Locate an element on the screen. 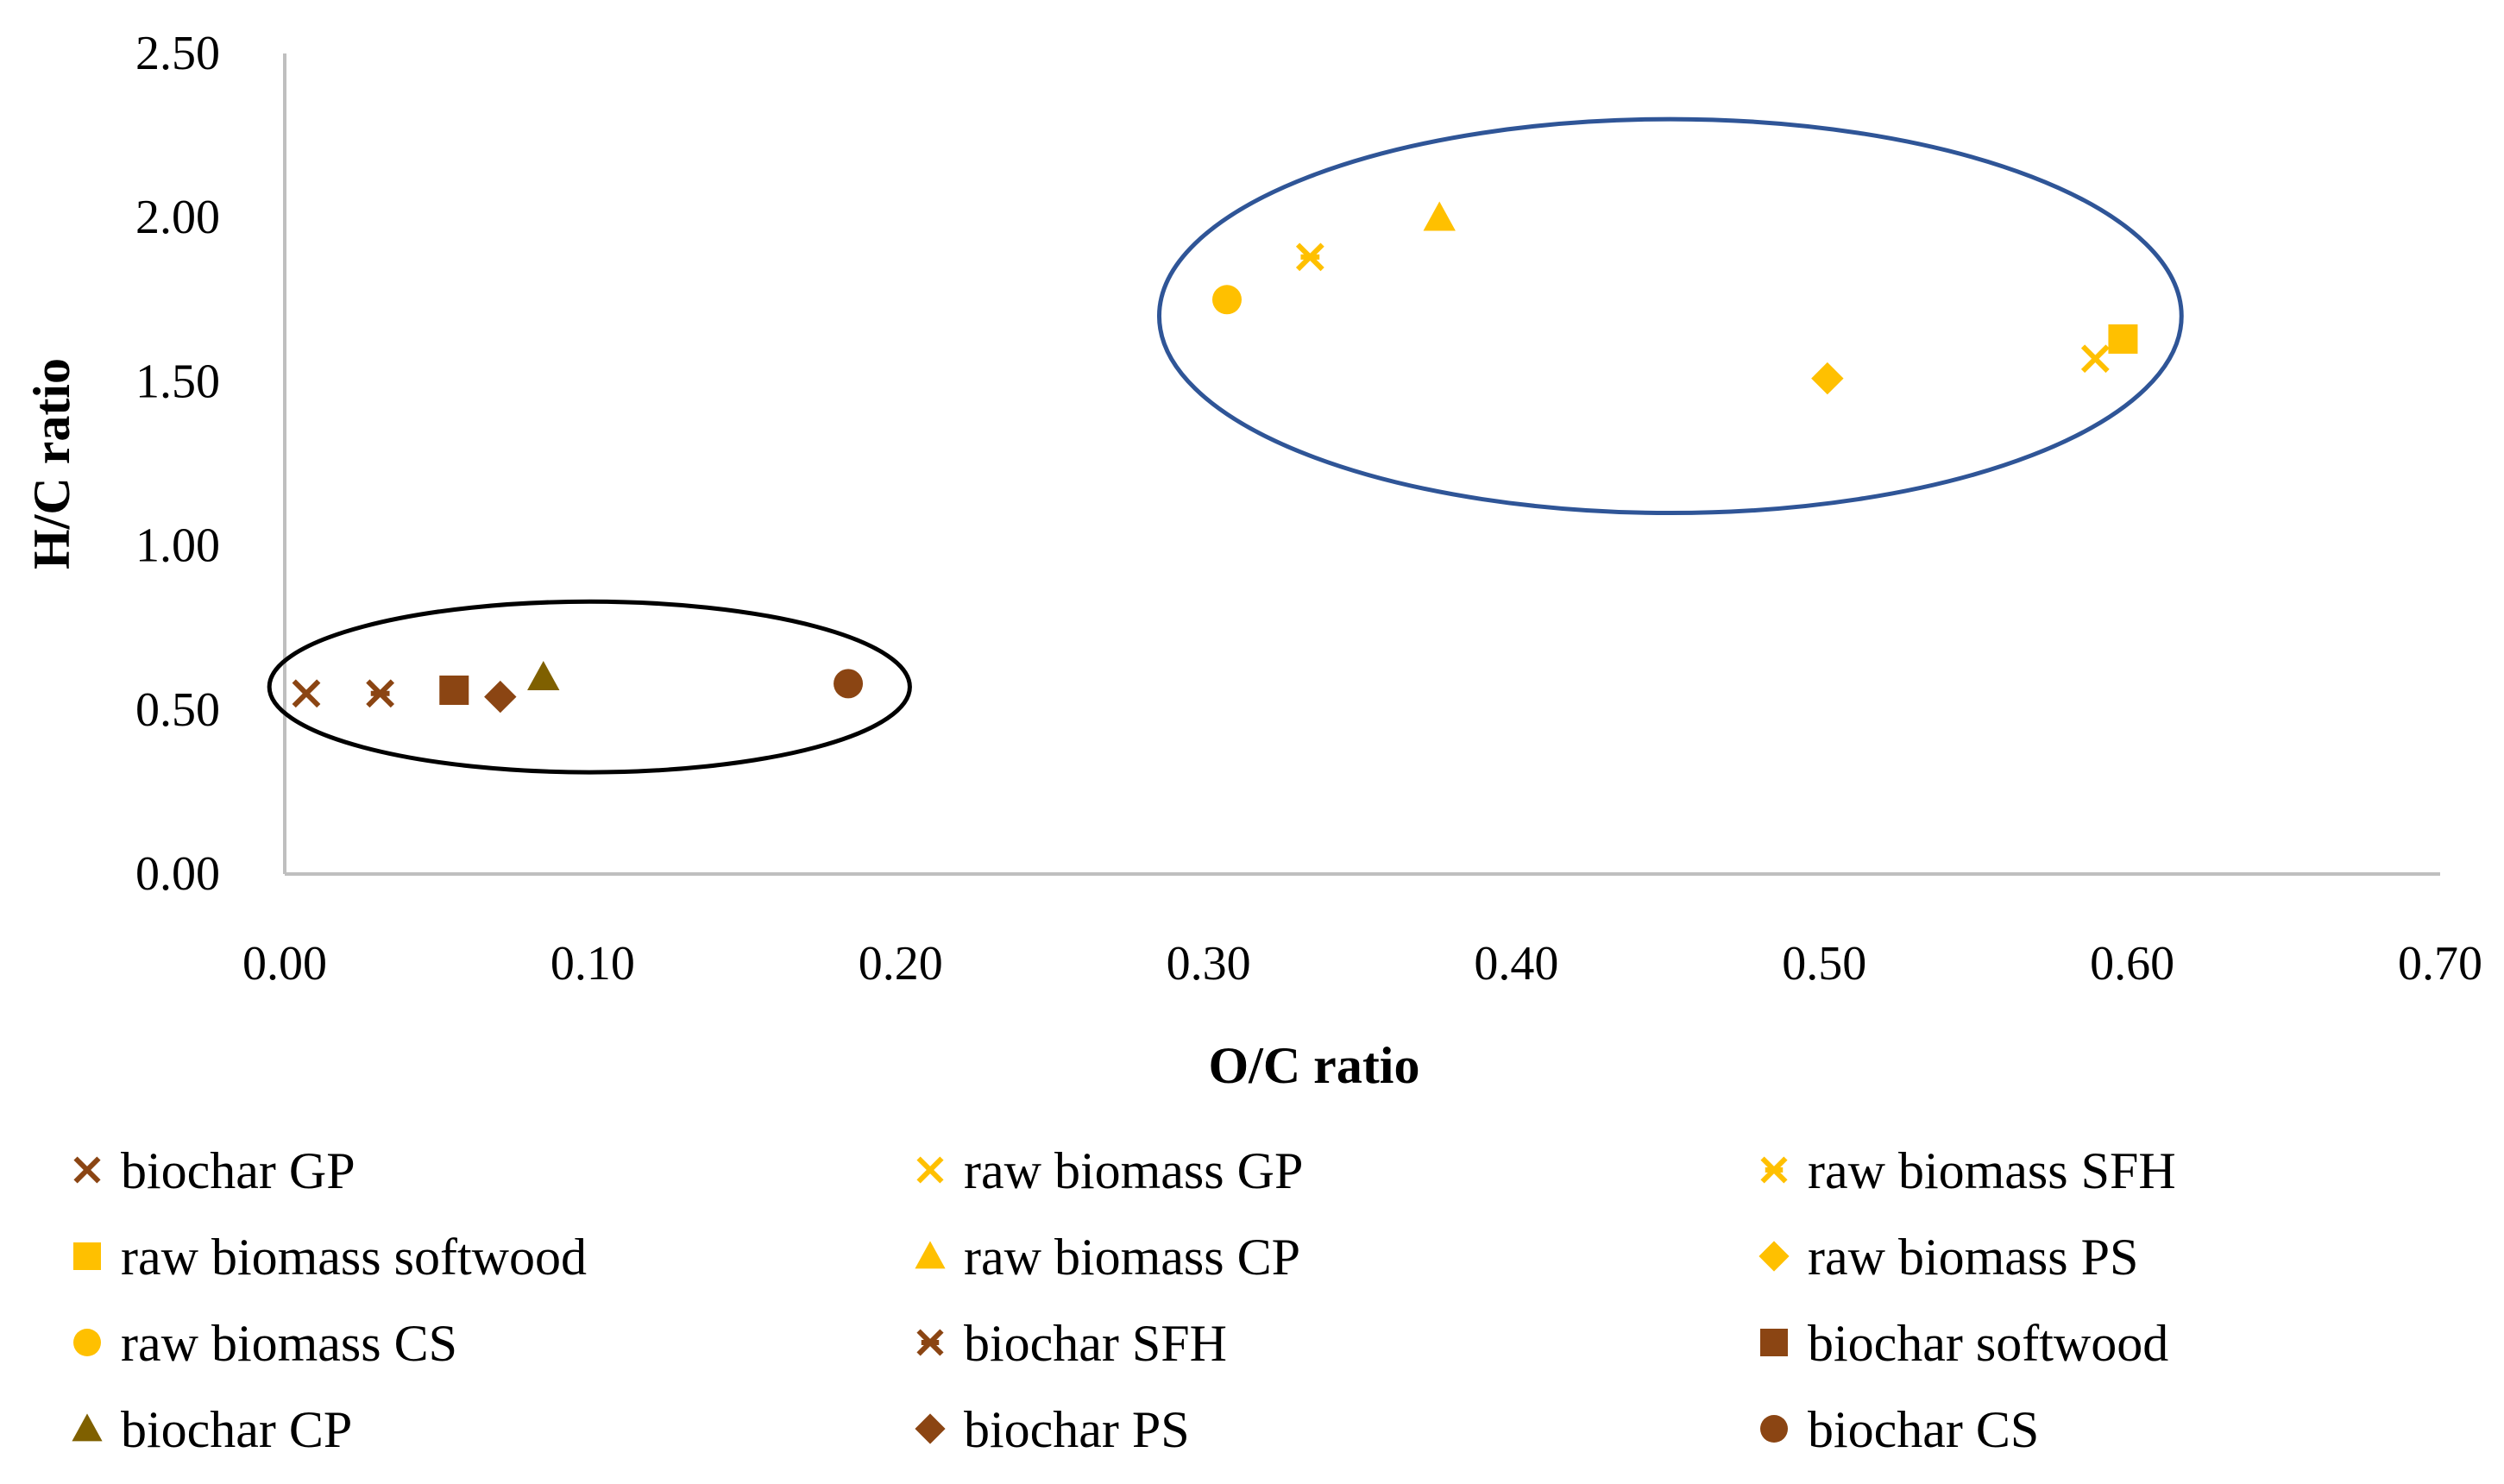 This screenshot has width=2504, height=1484. legend-marker-biochar-softwood is located at coordinates (1774, 1342).